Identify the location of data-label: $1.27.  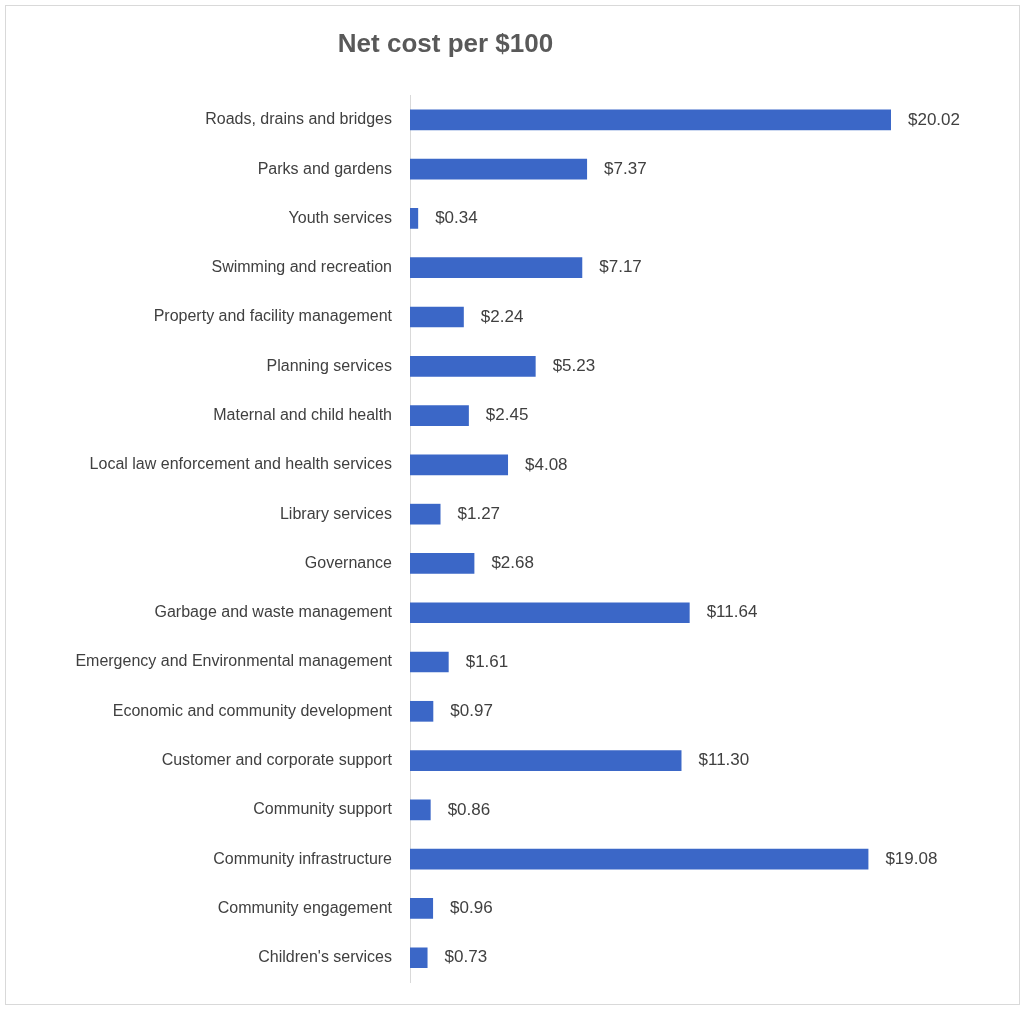
(479, 513).